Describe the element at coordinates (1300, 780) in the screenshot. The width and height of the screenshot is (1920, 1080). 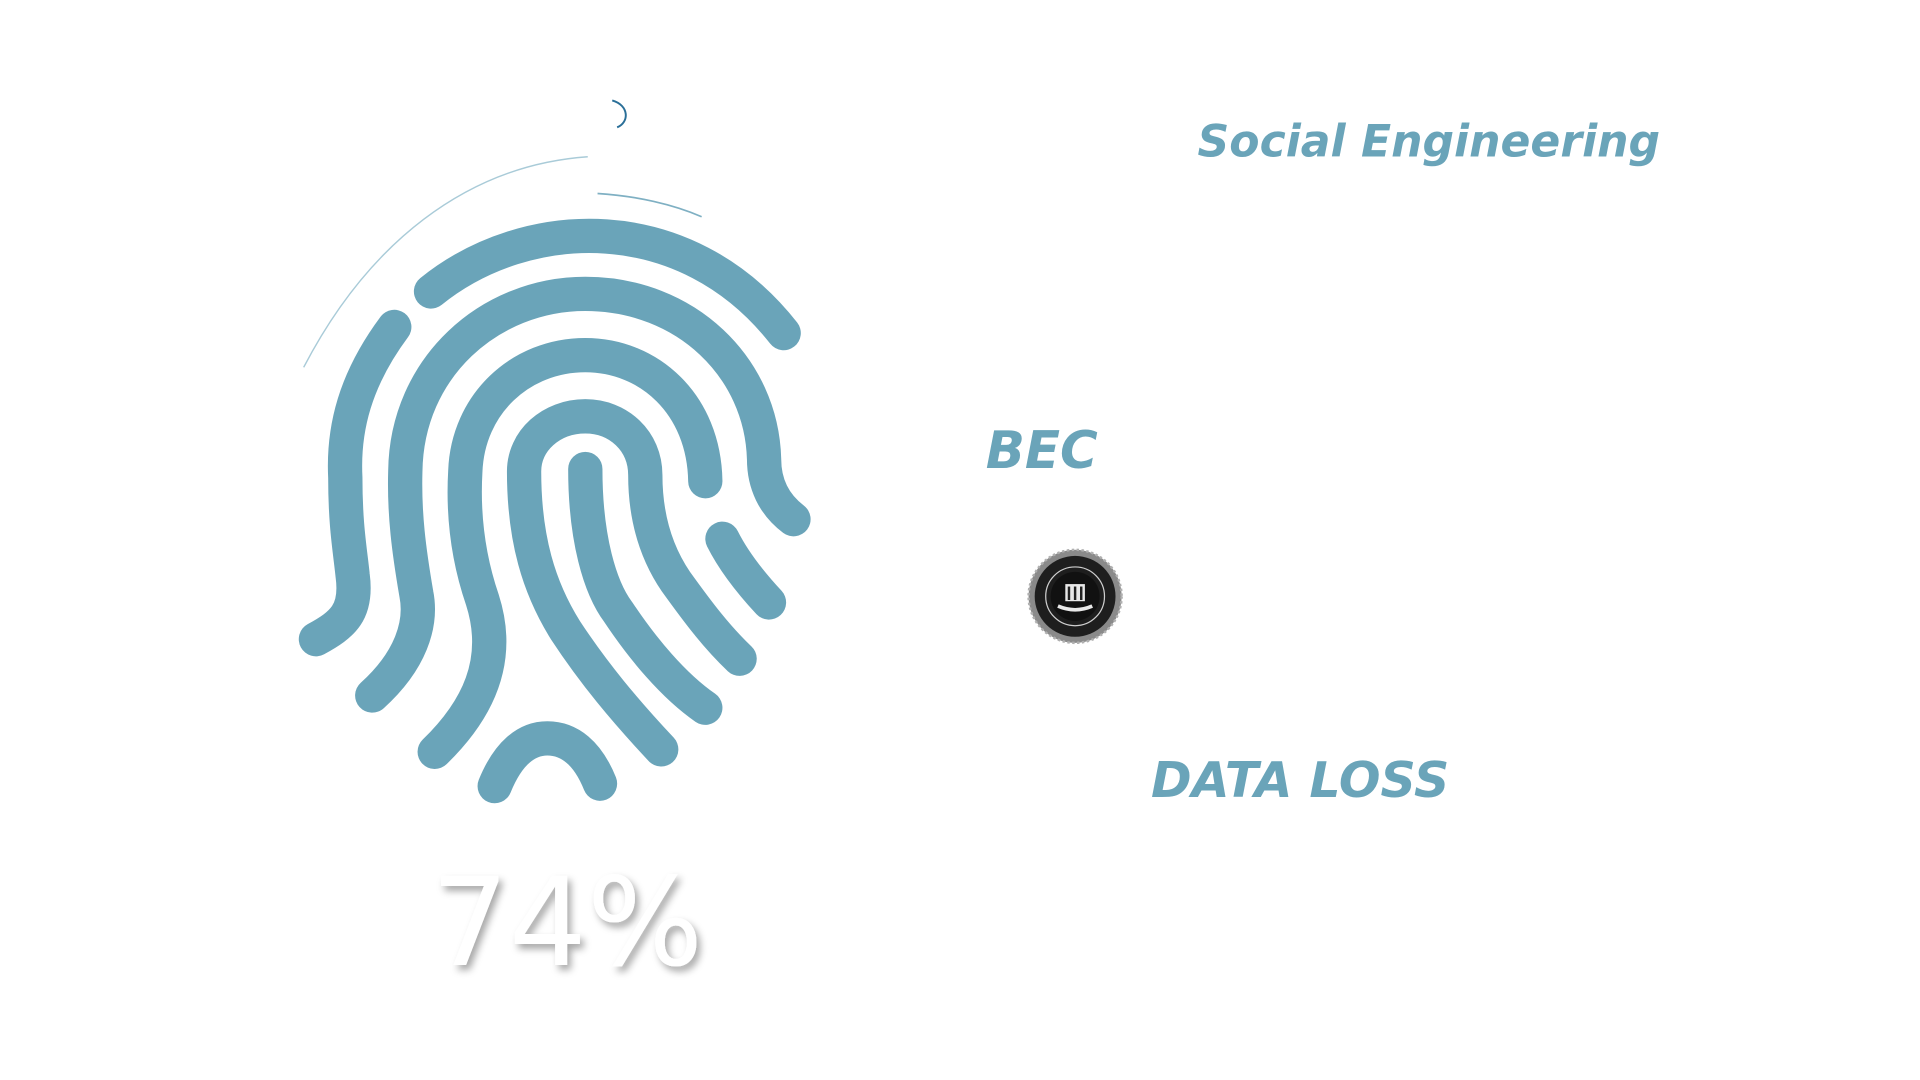
I see `label-data-loss: DATA LOSS` at that location.